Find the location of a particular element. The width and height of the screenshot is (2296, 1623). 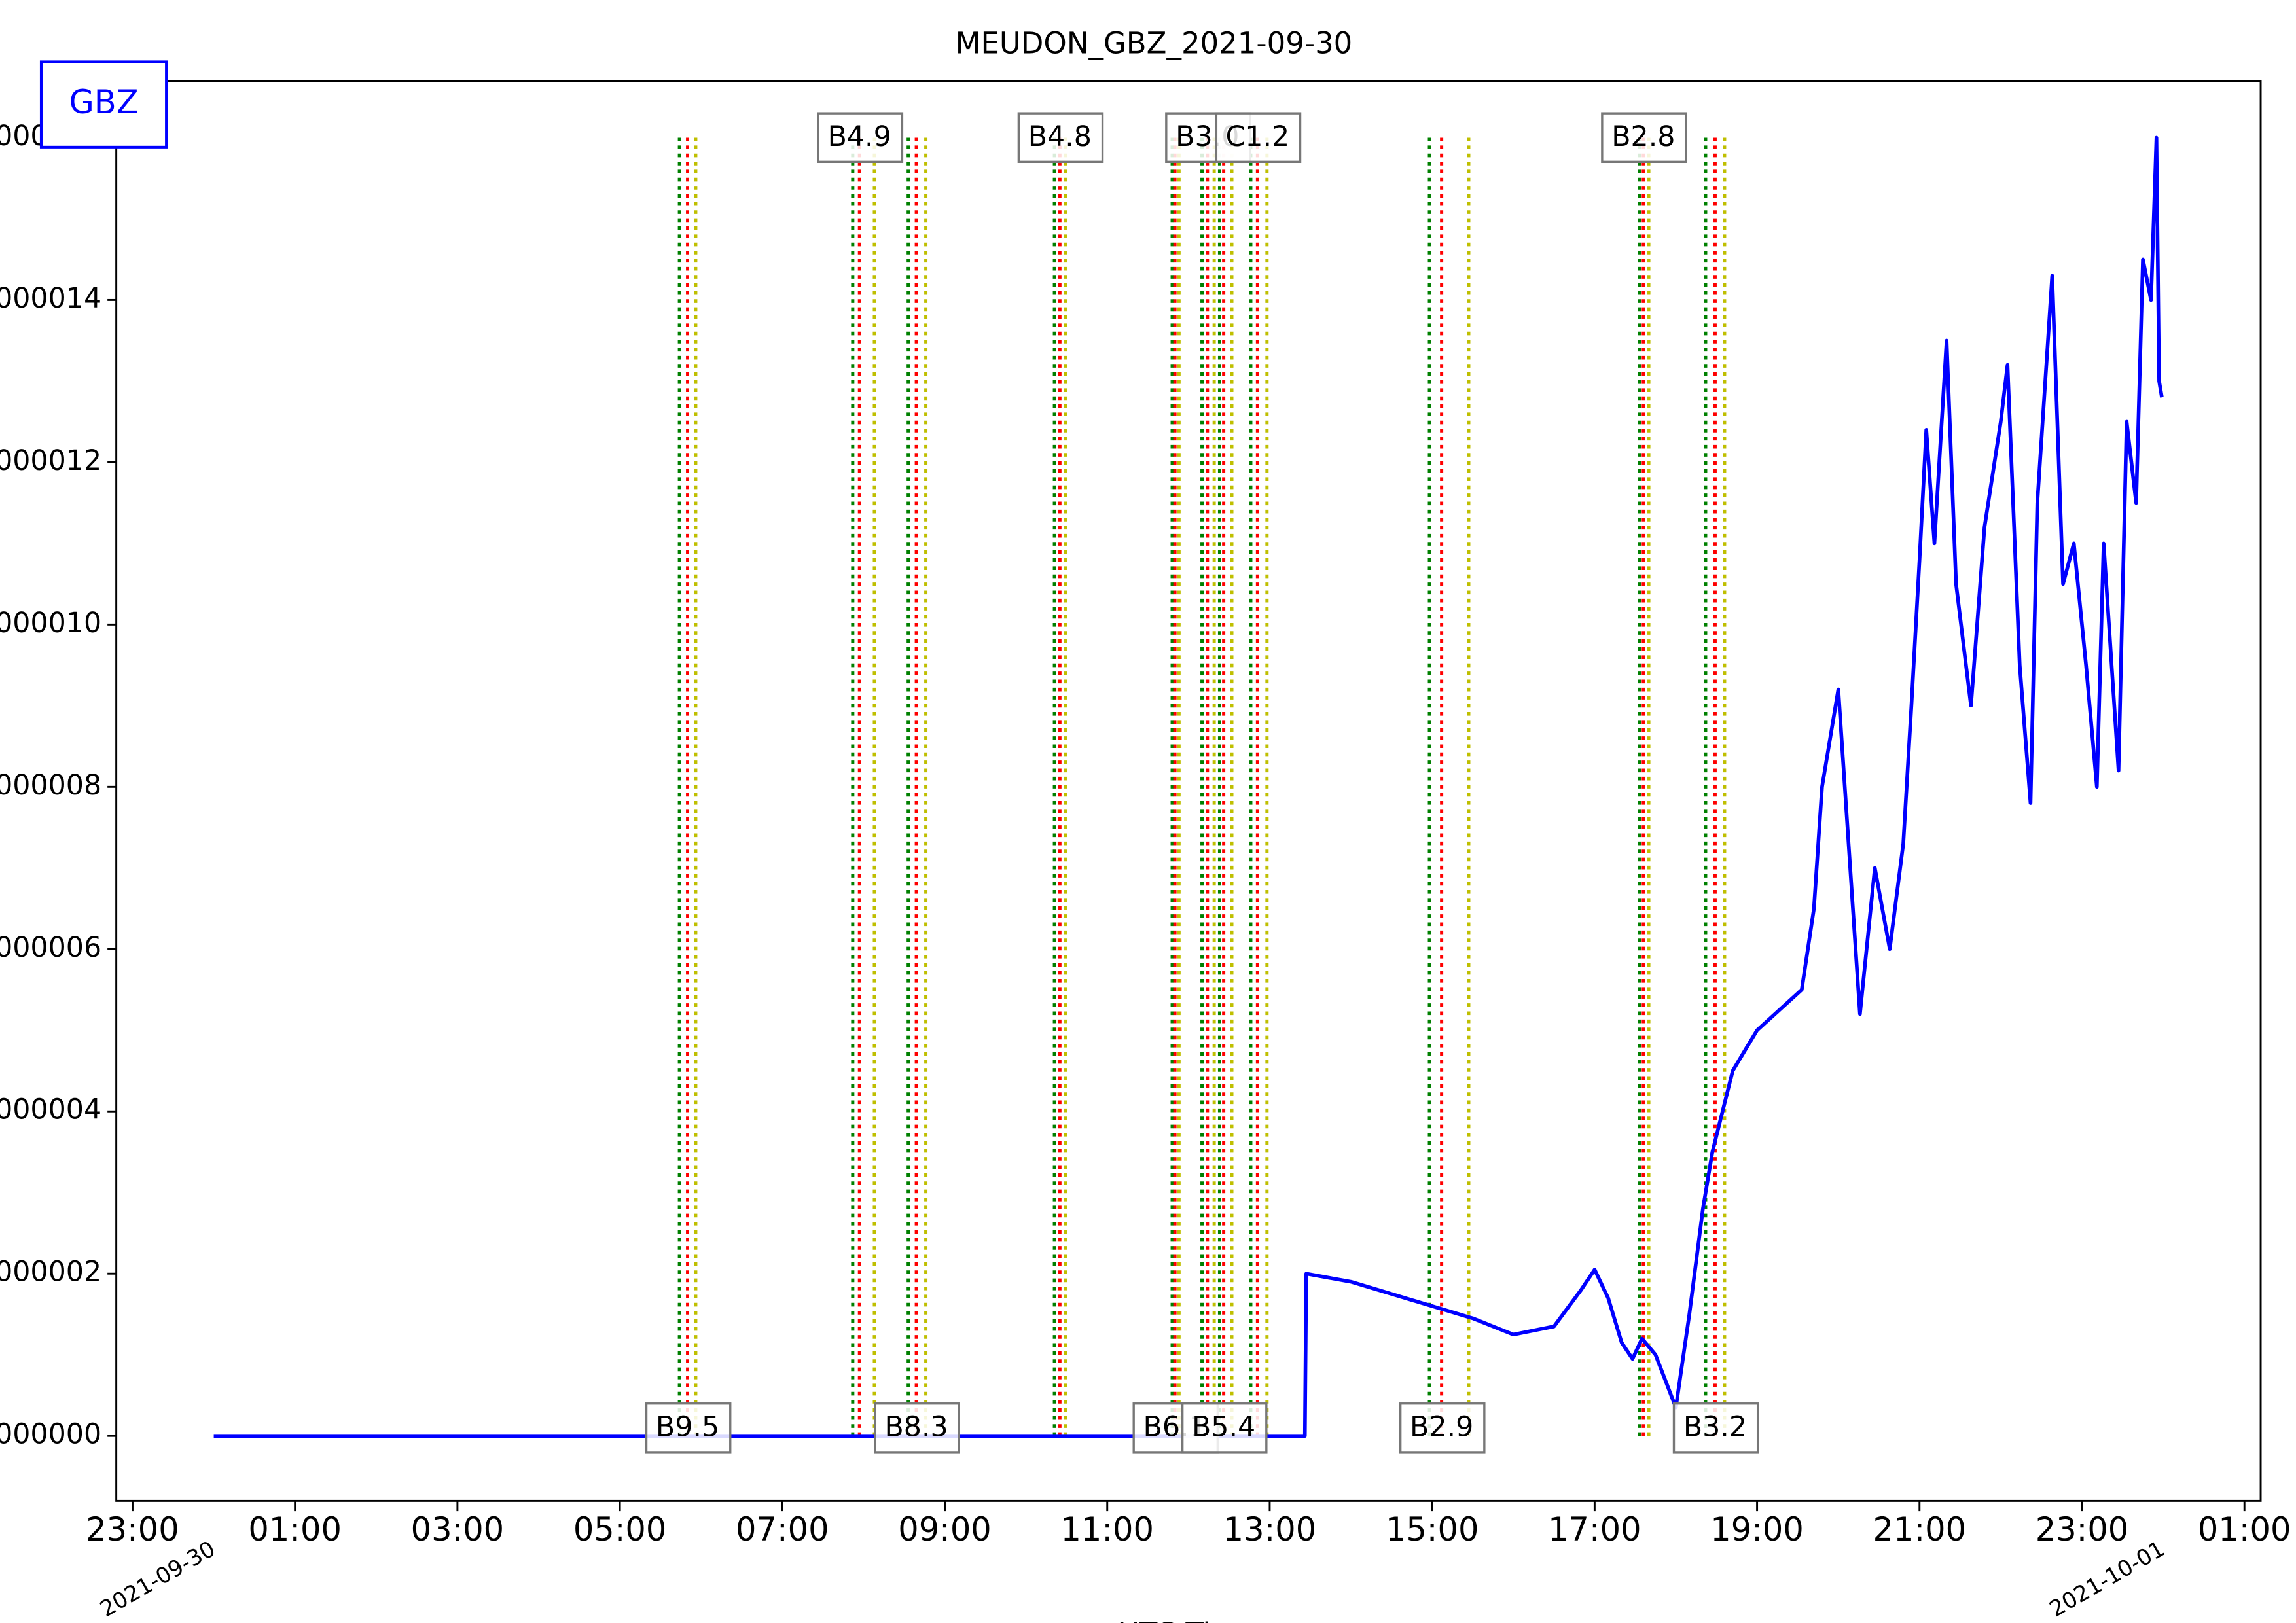

y-tick-label: 0.000006 is located at coordinates (50, 947).